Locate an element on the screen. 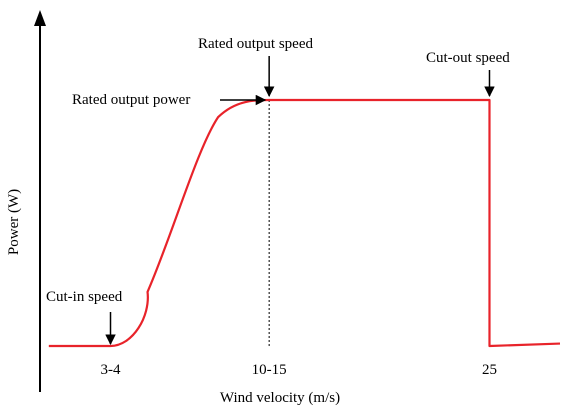  x-tick-label-cut-in: 3-4 is located at coordinates (111, 370).